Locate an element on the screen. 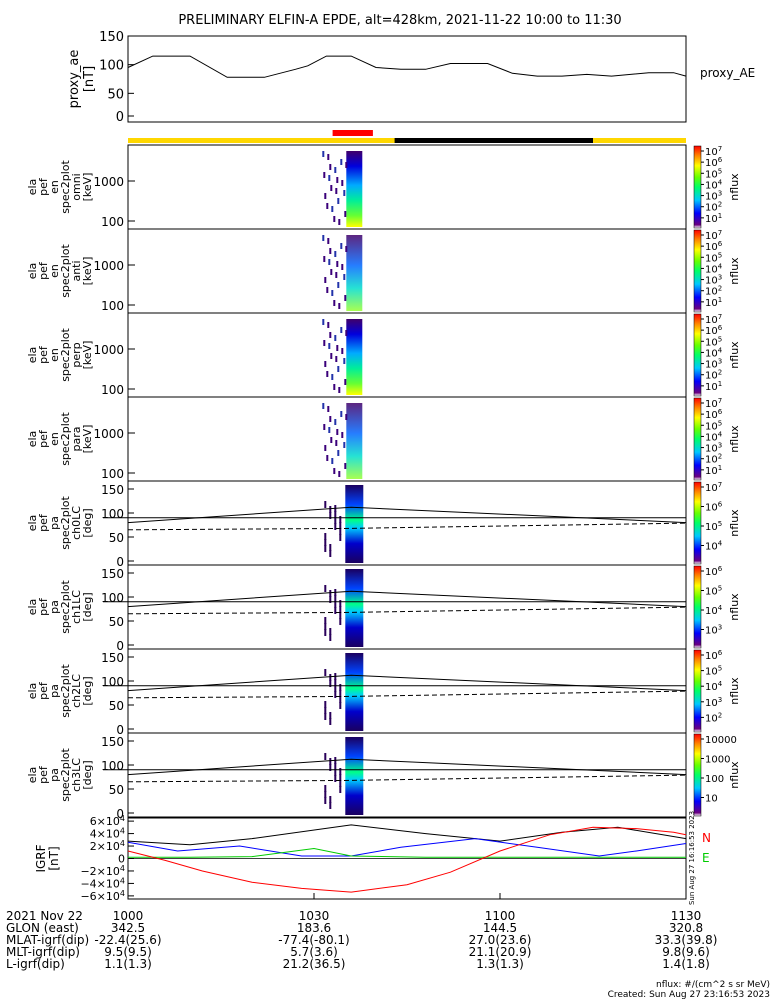 This screenshot has height=1000, width=775. panel-ylabel: ela is located at coordinates (32, 271).